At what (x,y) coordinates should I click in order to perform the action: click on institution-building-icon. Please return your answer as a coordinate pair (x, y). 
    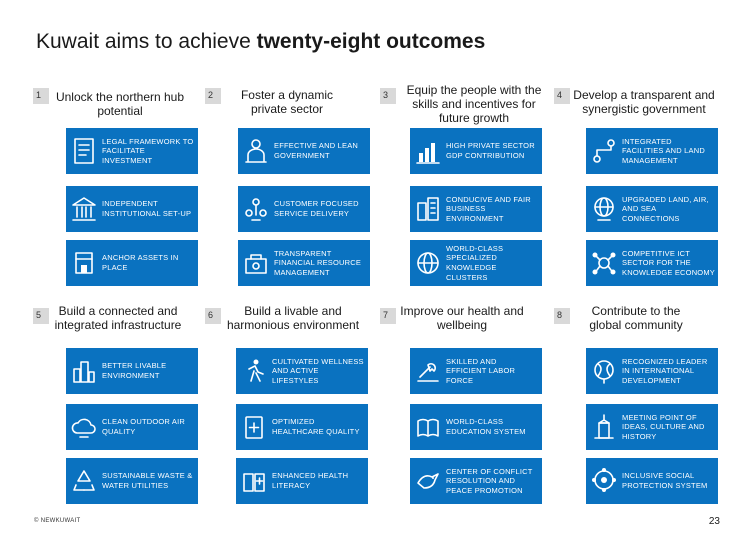
    Looking at the image, I should click on (84, 209).